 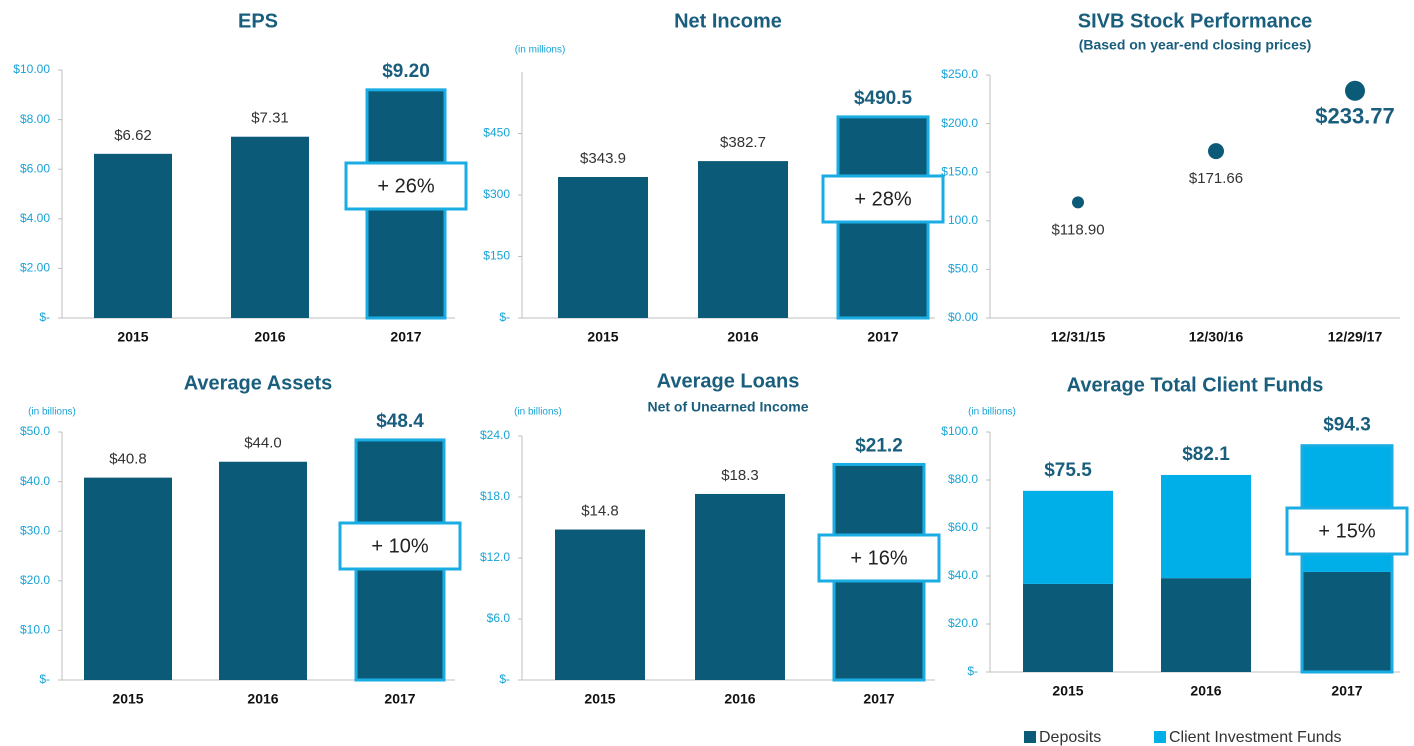 What do you see at coordinates (35, 630) in the screenshot?
I see `y-tick-label: $10.0` at bounding box center [35, 630].